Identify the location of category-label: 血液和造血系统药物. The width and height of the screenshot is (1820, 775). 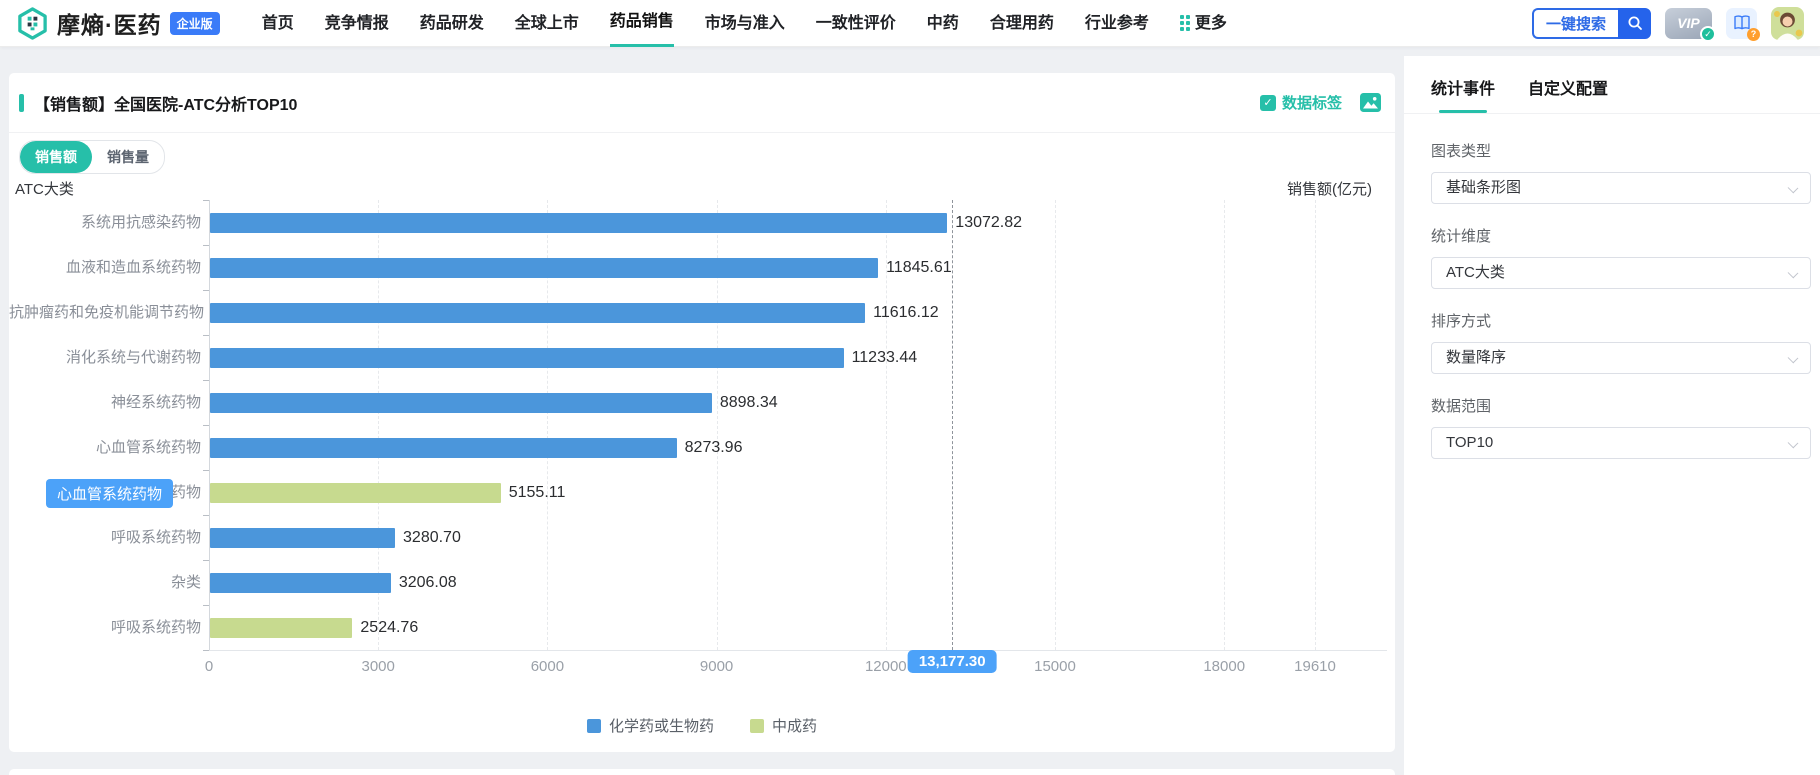
(133, 267).